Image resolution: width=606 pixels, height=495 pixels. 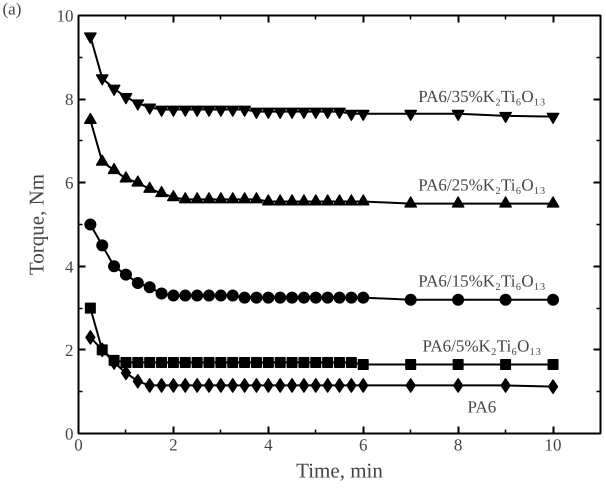 I want to click on series-label: PA6/25%K₂Ti₆O₁₃, so click(x=482, y=185).